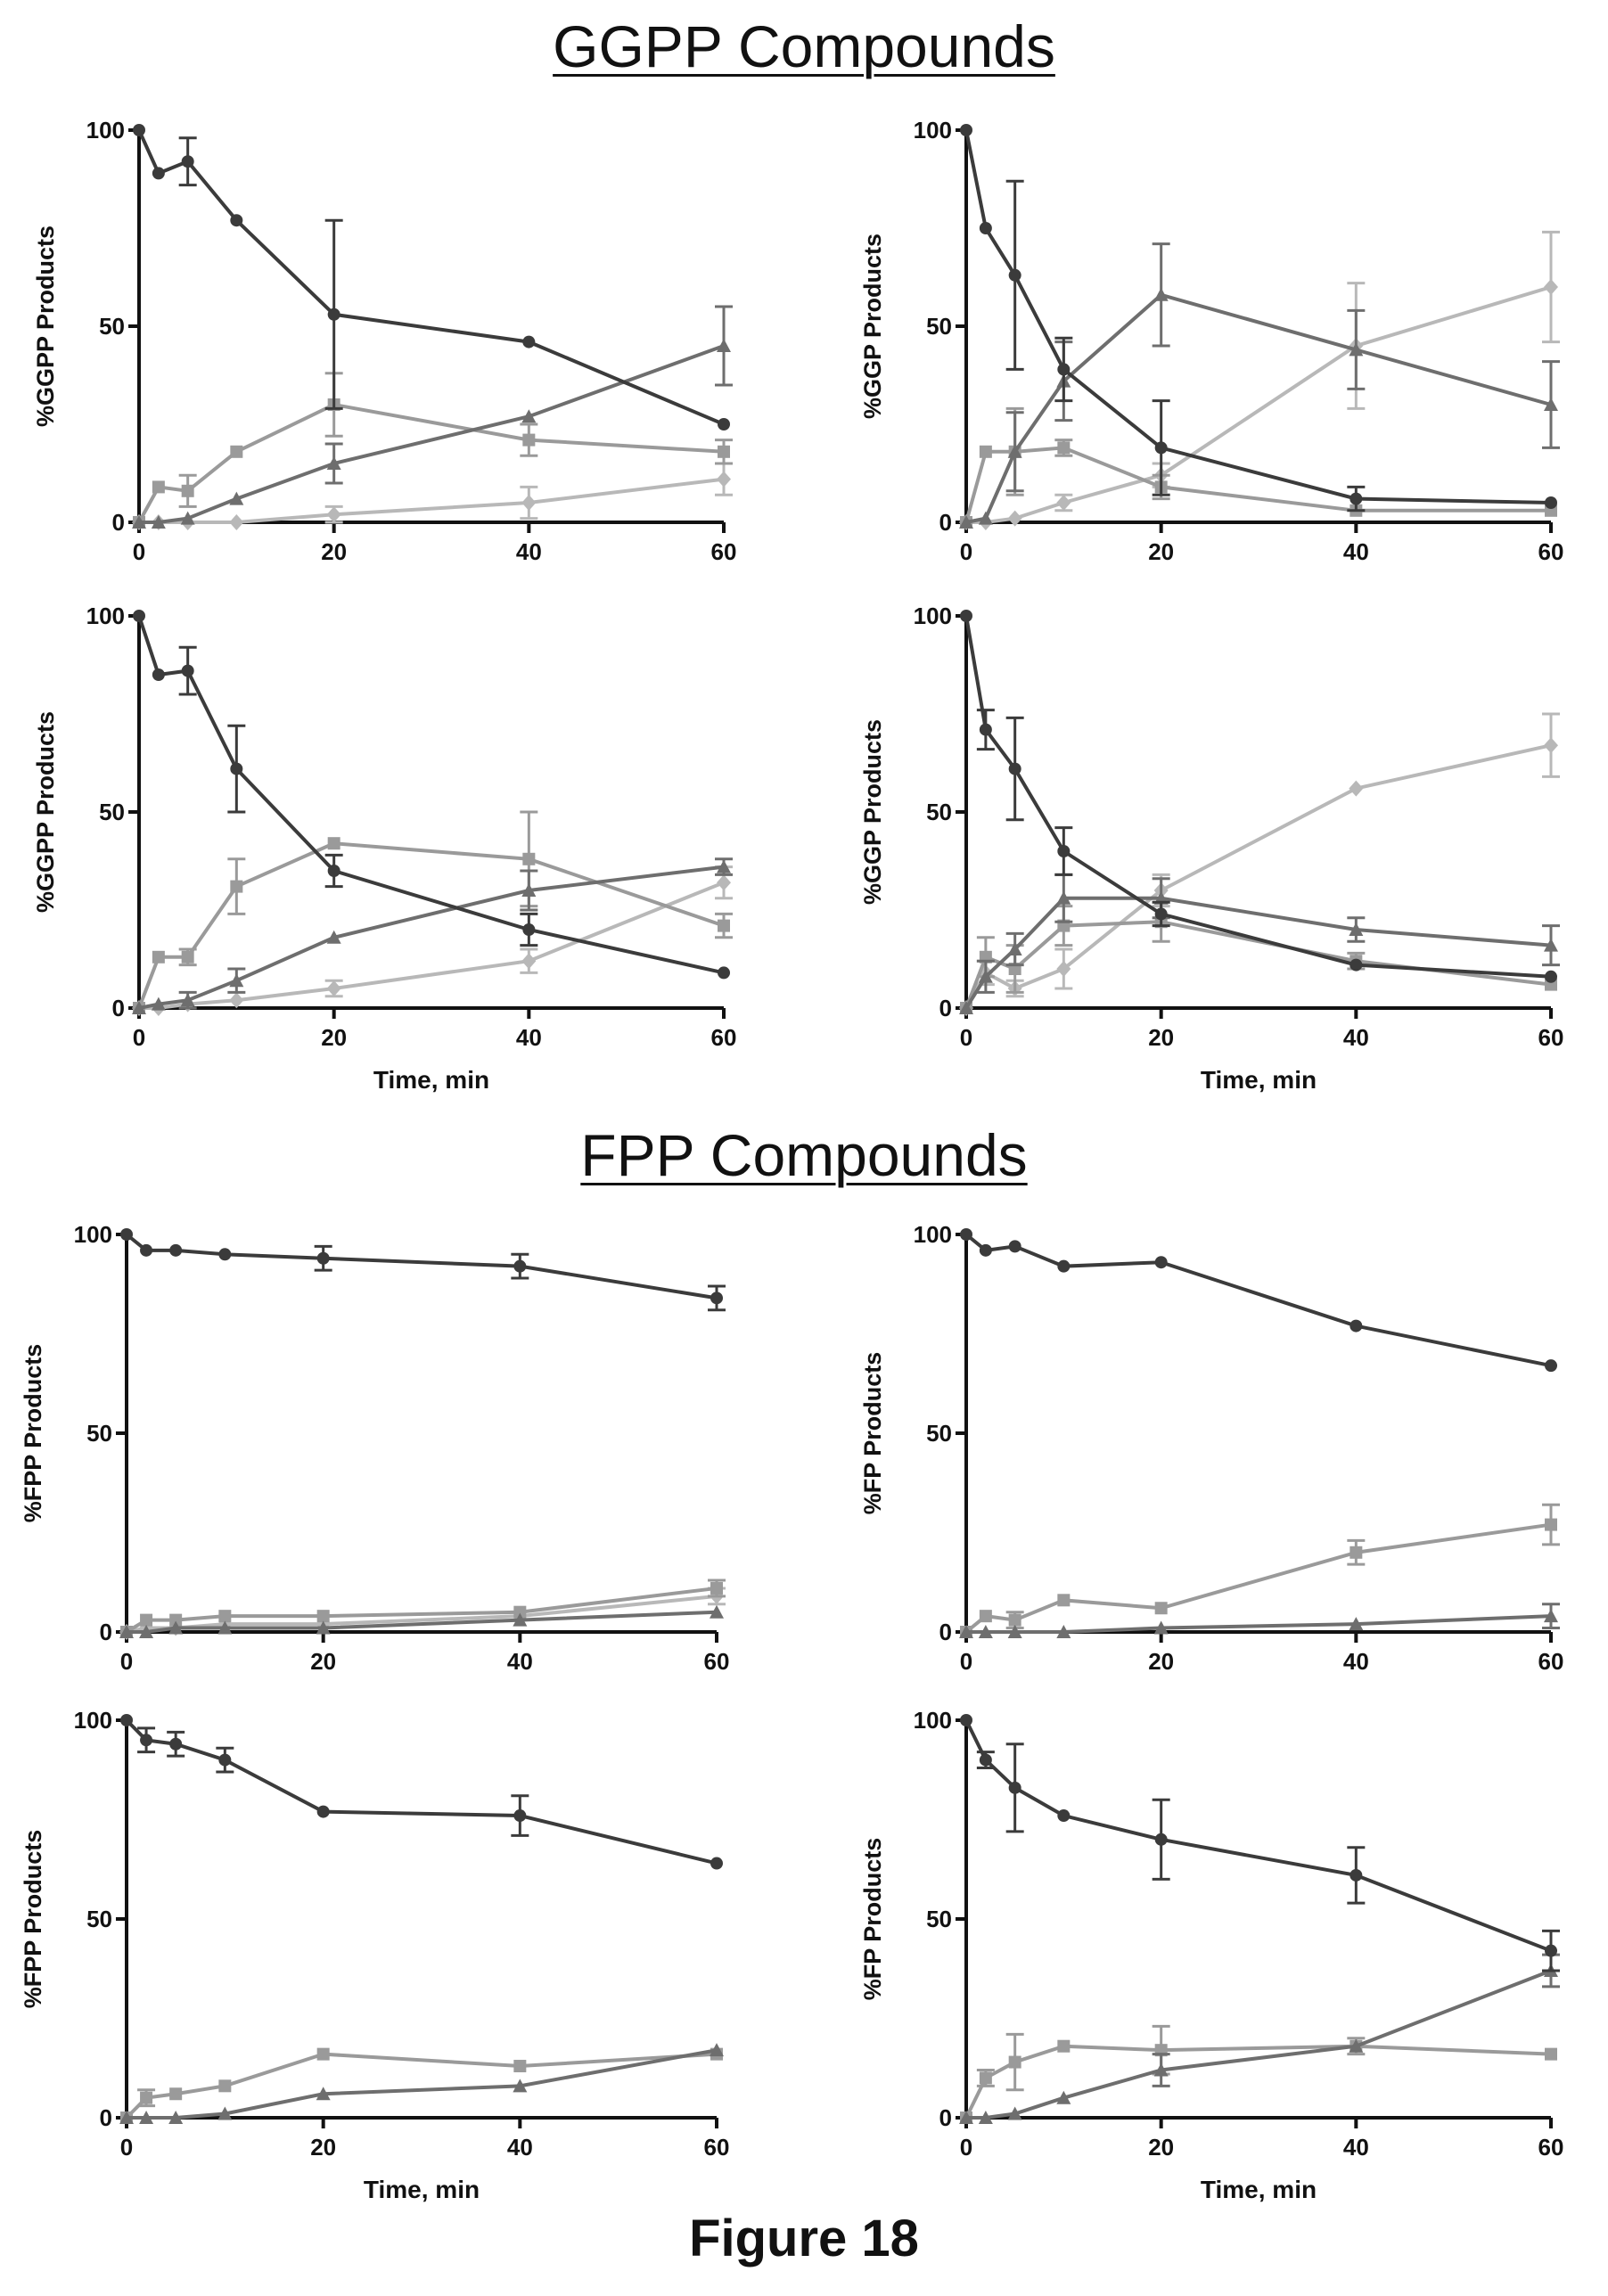 Image resolution: width=1608 pixels, height=2296 pixels. I want to click on chart-fpp-a: 0 50 100 0 20 40 60 %FPP Products, so click(374, 1448).